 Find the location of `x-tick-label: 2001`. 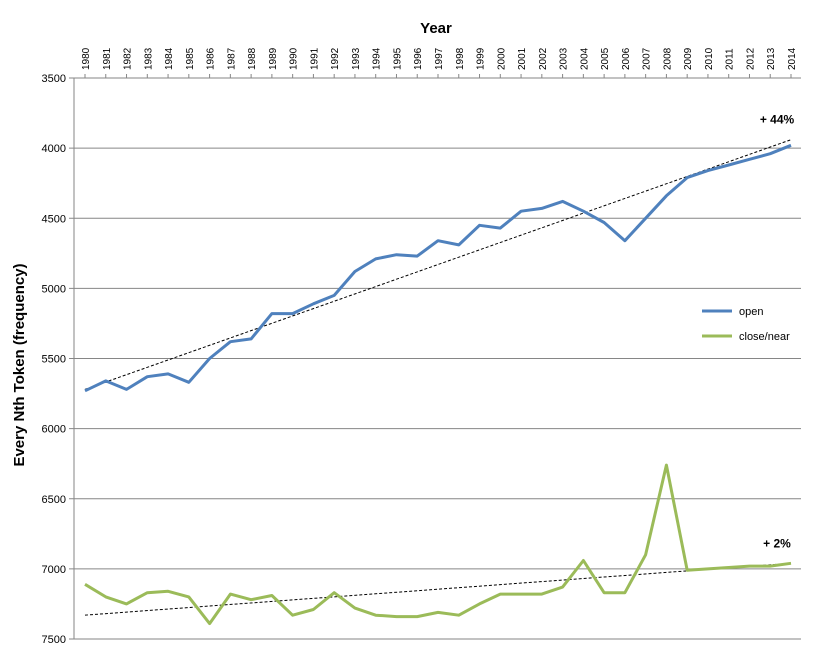

x-tick-label: 2001 is located at coordinates (522, 58).